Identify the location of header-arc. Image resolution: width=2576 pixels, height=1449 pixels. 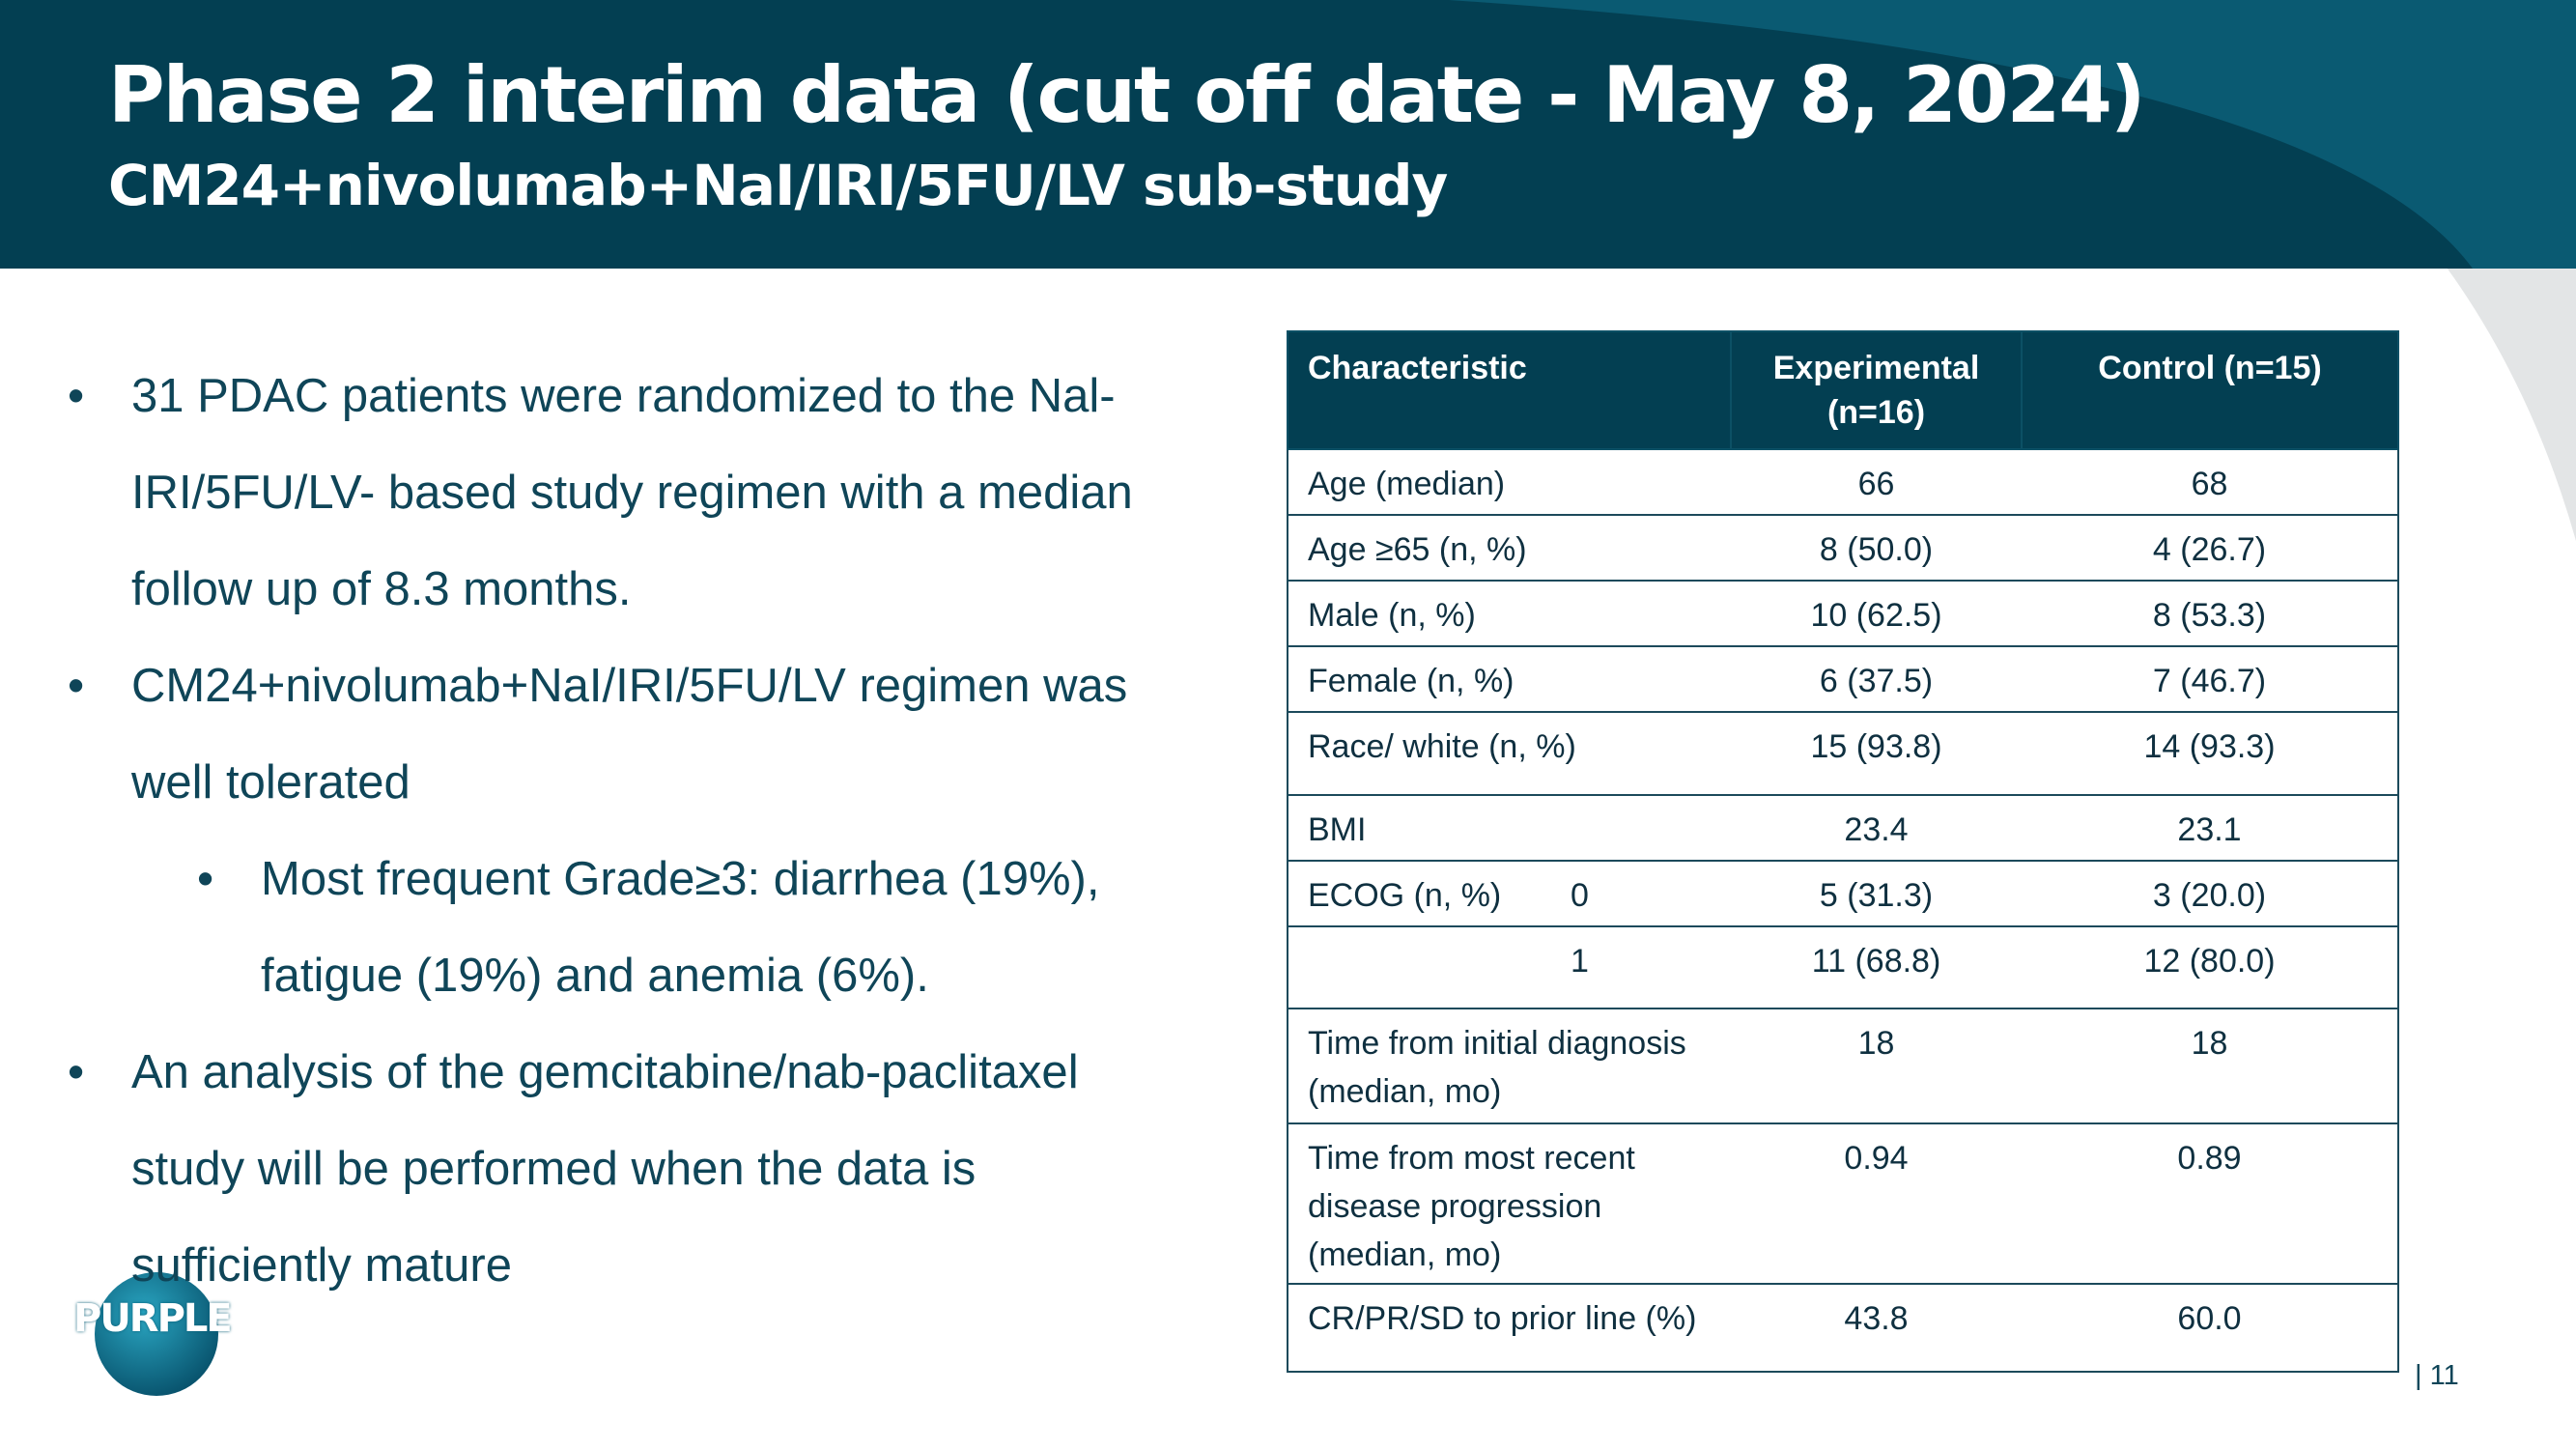
(2012, 134).